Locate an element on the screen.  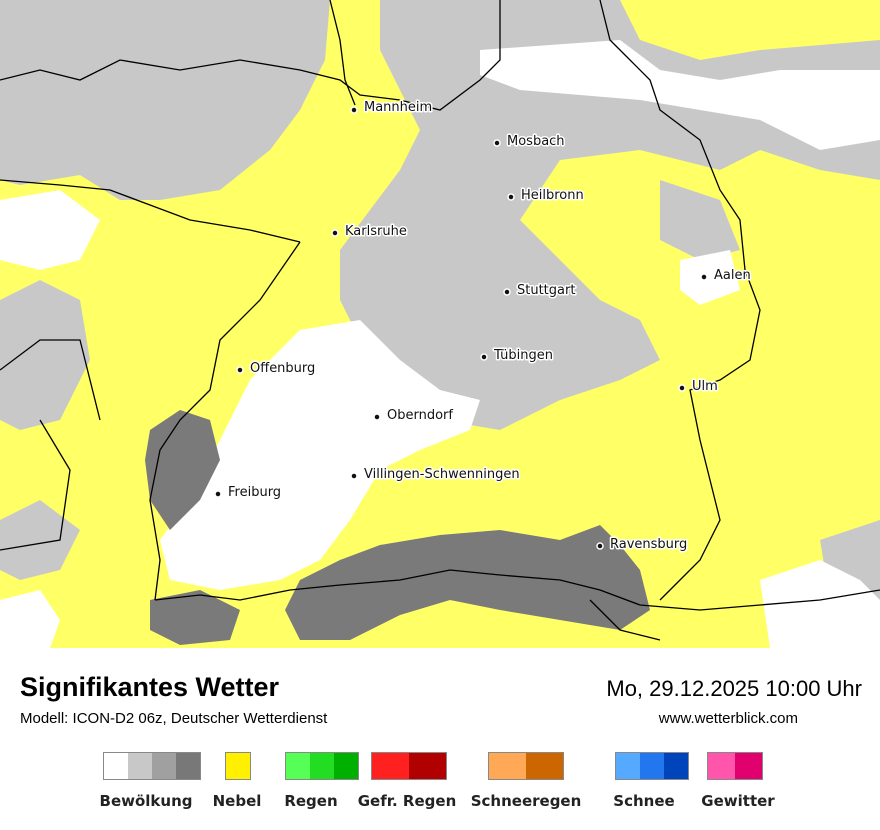
city-mosbach: Mosbach is located at coordinates (529, 142).